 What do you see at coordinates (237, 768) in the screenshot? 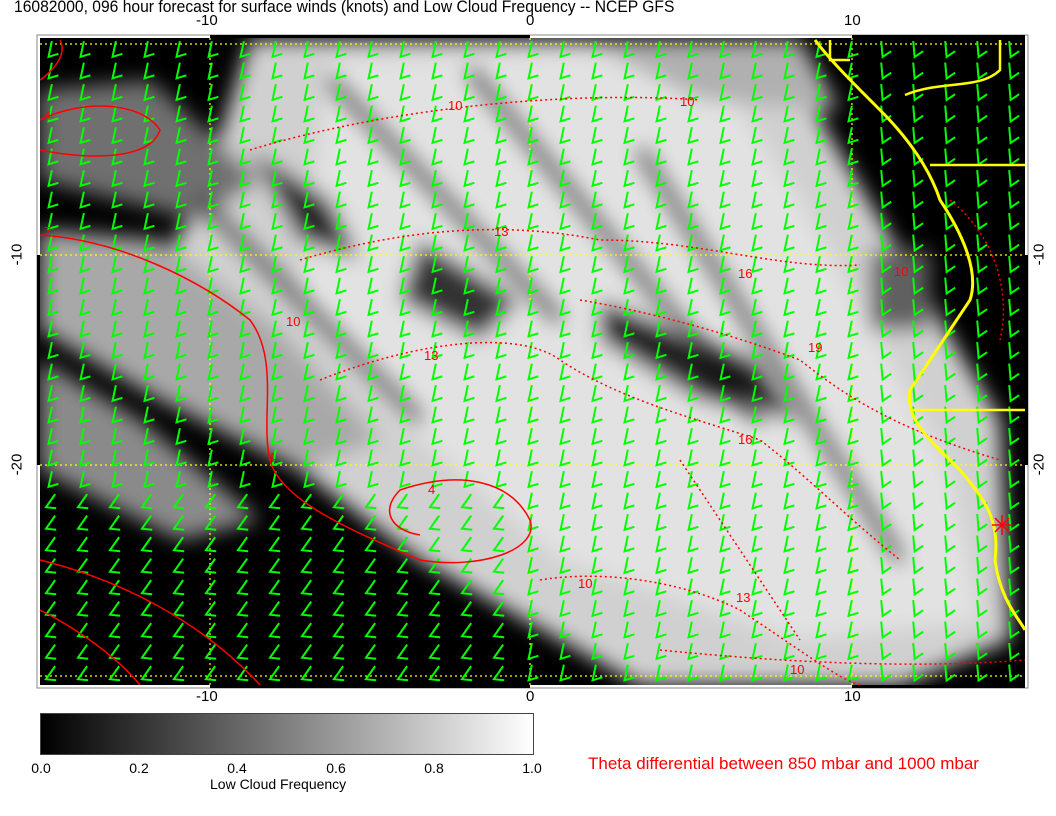
I see `colorbar-tick: 0.4` at bounding box center [237, 768].